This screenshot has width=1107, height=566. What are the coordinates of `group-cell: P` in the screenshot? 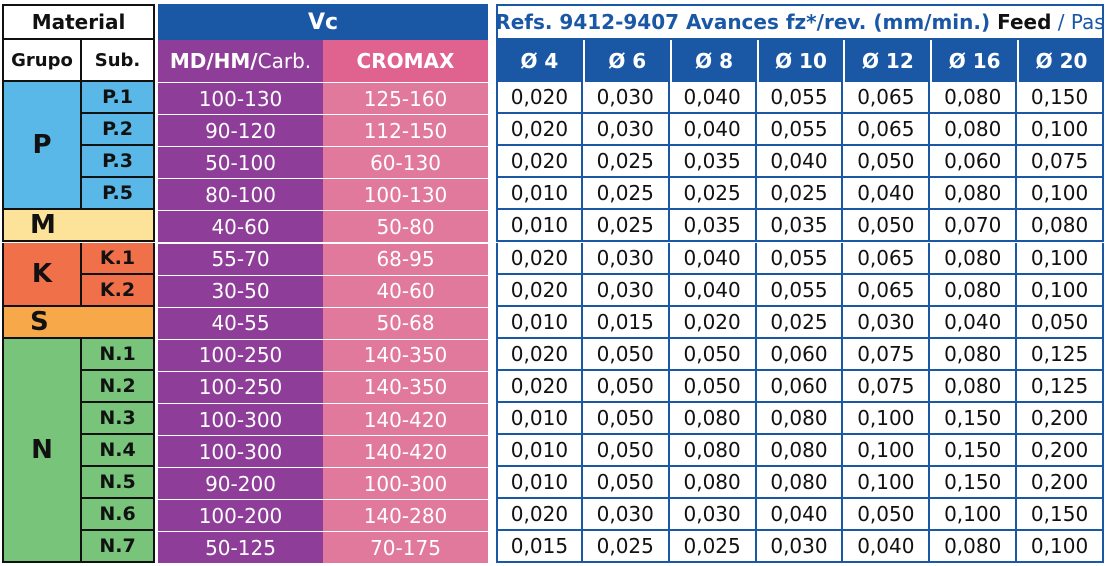 It's located at (42, 146).